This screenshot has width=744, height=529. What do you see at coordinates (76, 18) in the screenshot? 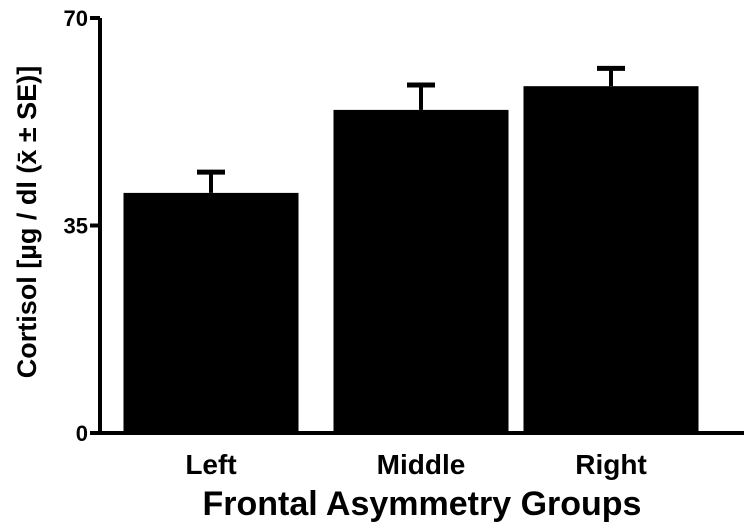
I see `y-tick-label-70: 70` at bounding box center [76, 18].